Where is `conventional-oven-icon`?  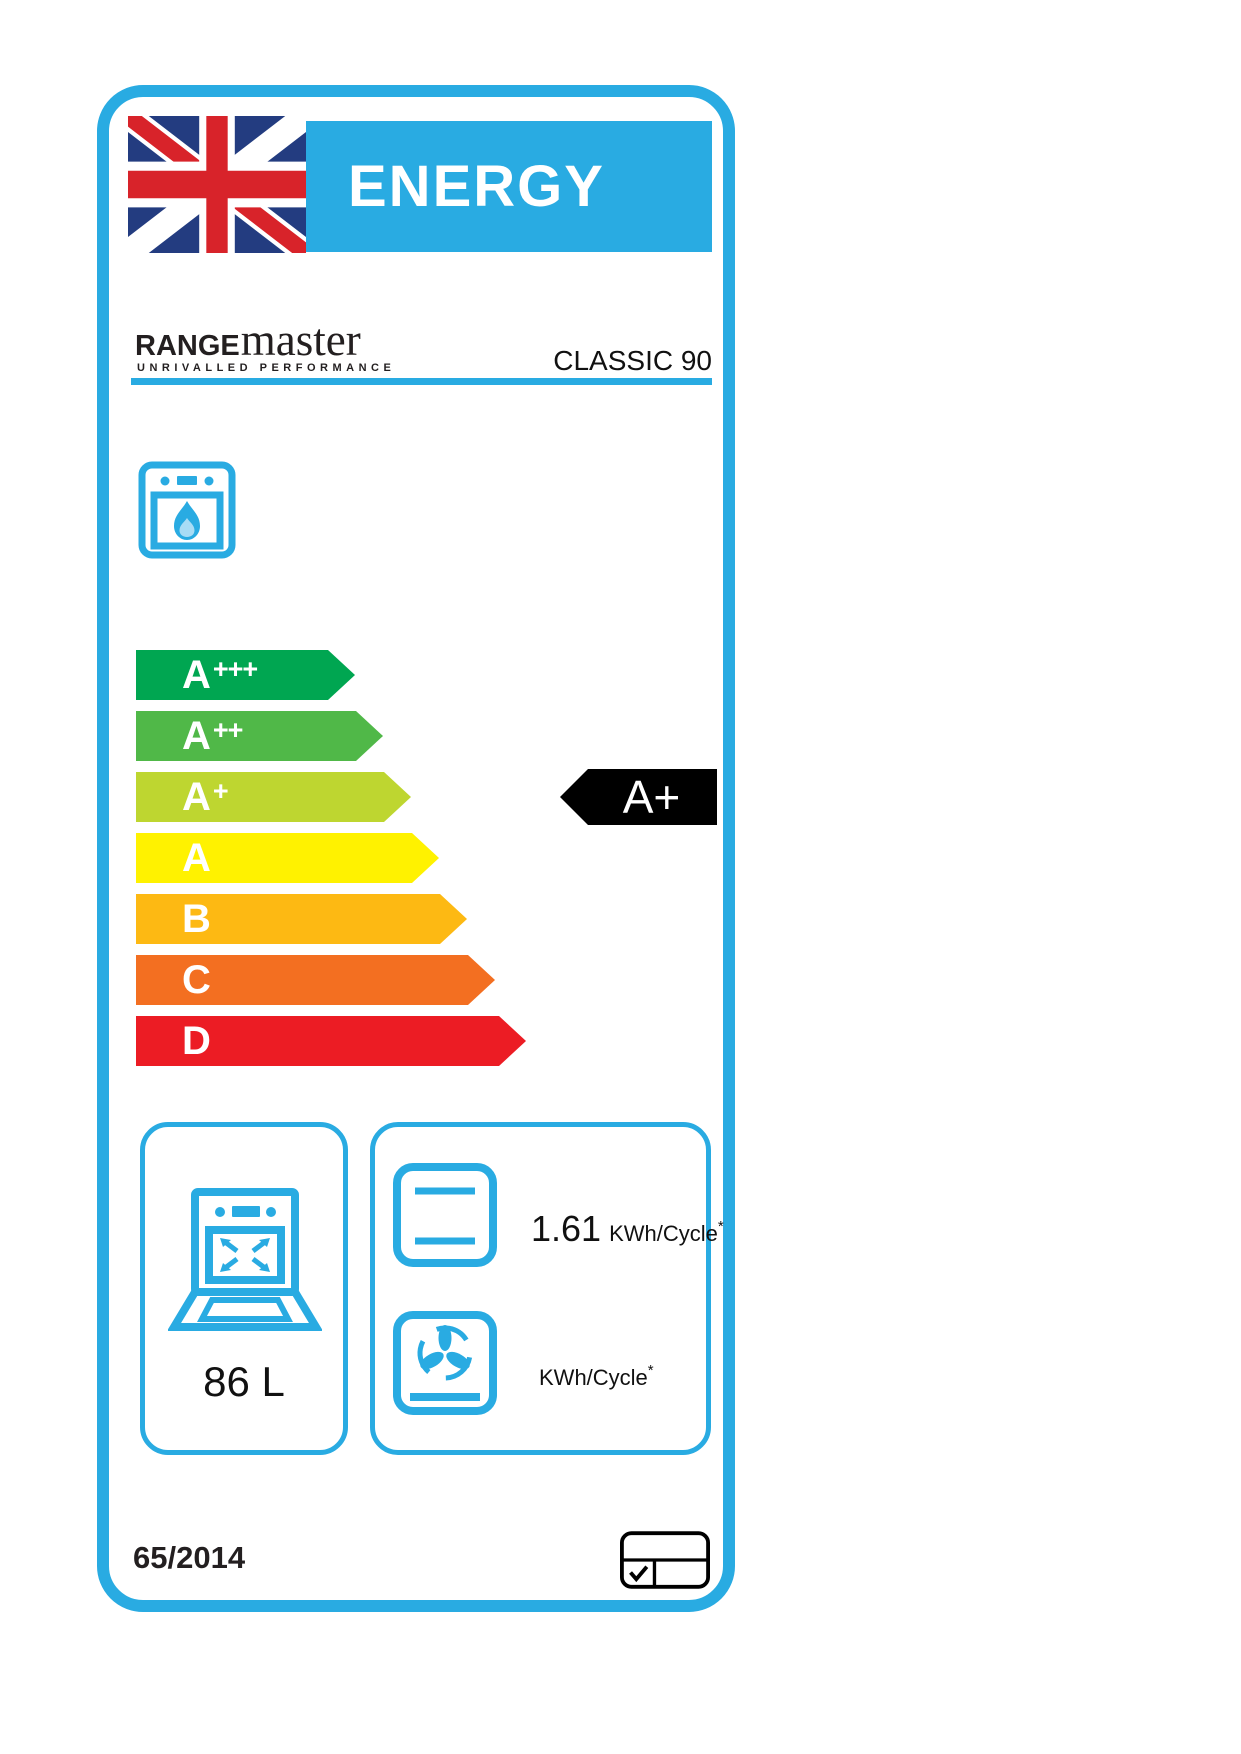 conventional-oven-icon is located at coordinates (445, 1215).